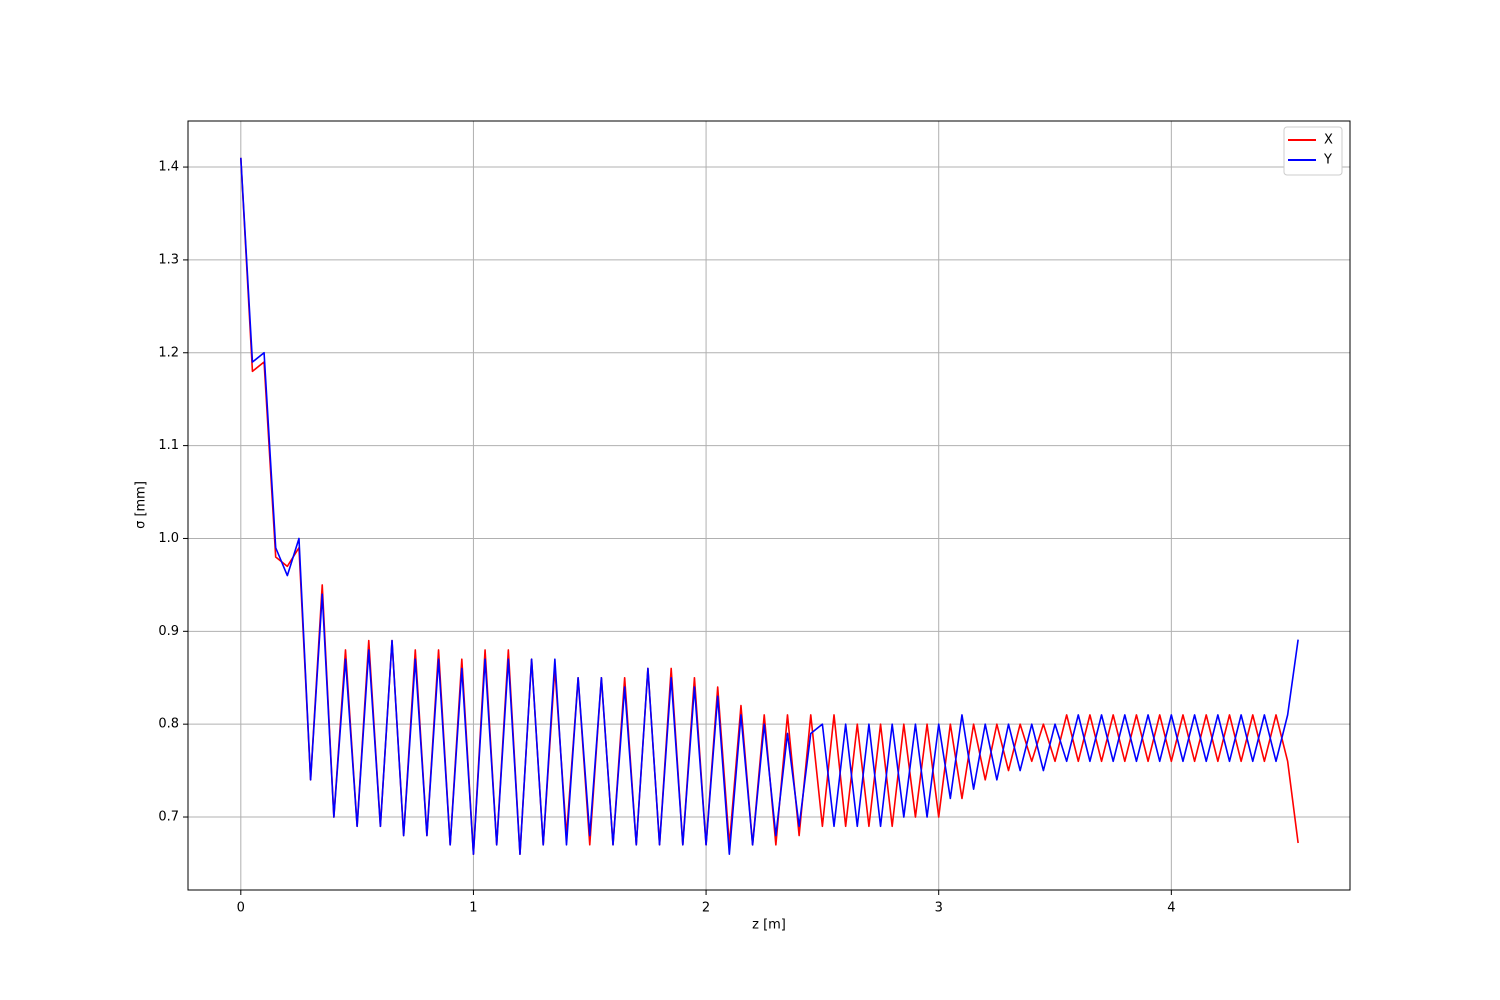  What do you see at coordinates (168, 817) in the screenshot?
I see `y-tick-label: 0.7` at bounding box center [168, 817].